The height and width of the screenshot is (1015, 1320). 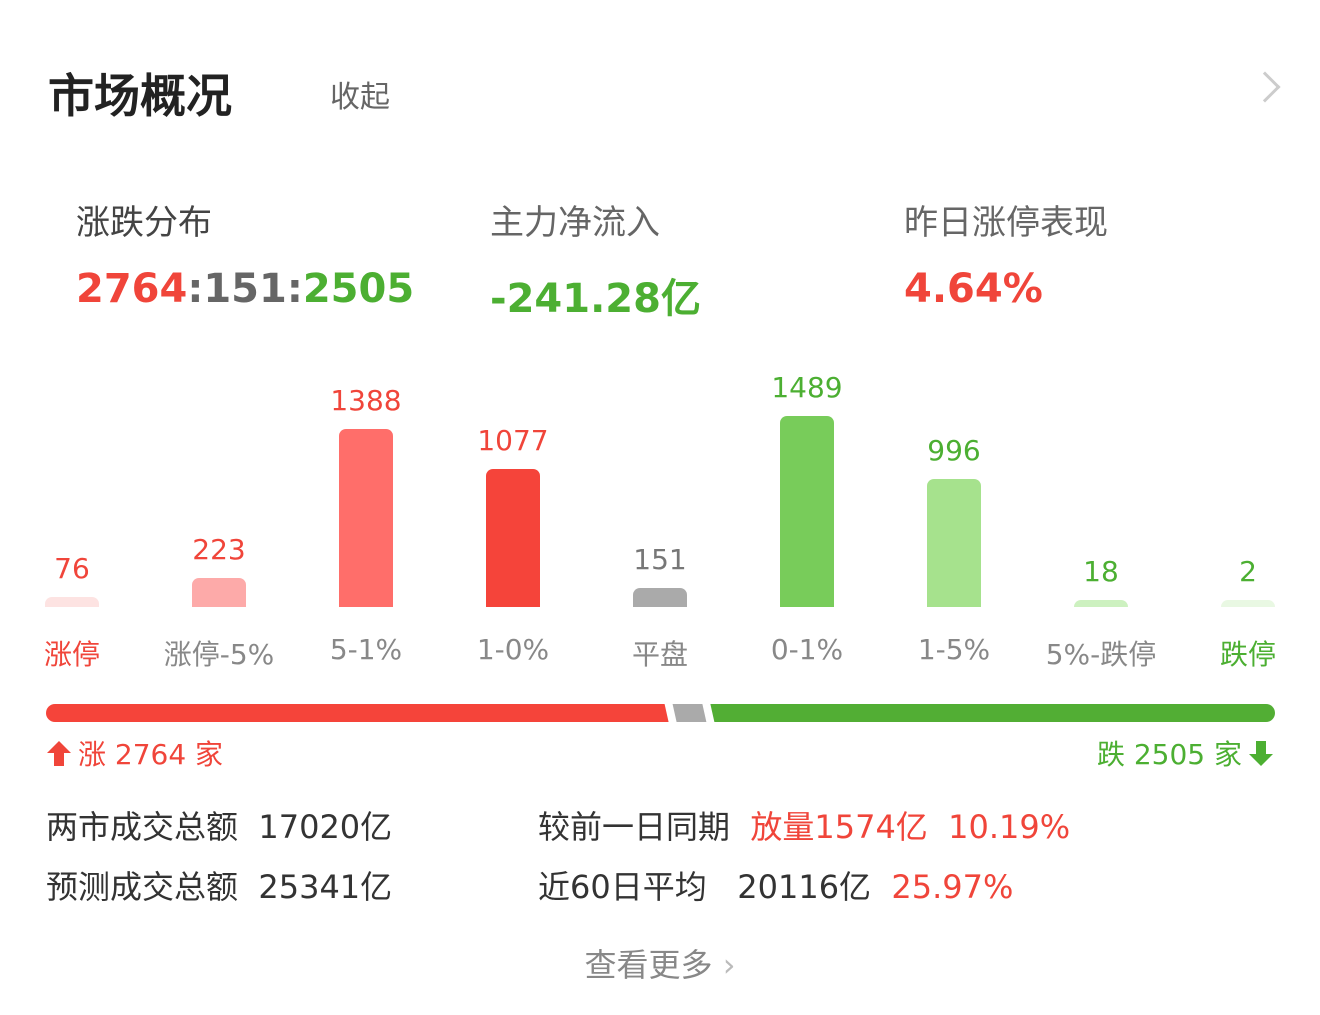 I want to click on up-summary-label: 涨 2764 家, so click(x=151, y=754).